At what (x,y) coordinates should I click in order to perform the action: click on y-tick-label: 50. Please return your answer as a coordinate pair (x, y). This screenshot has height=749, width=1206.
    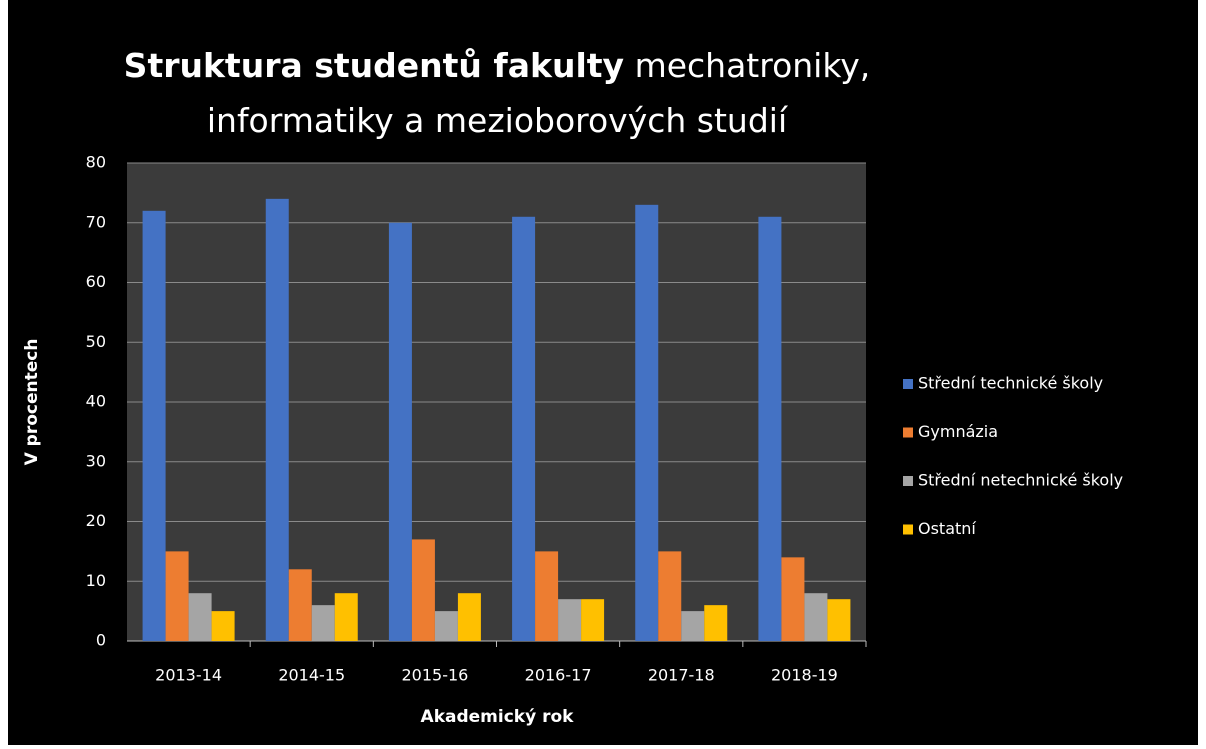
    Looking at the image, I should click on (96, 341).